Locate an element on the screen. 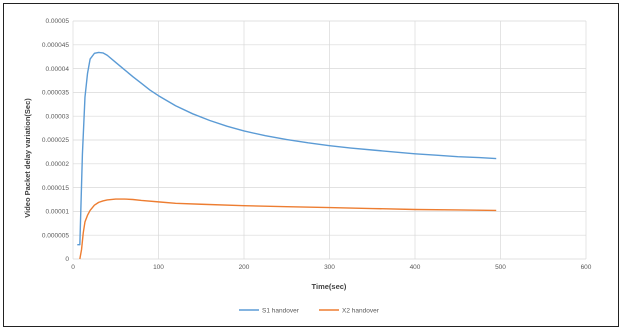  x-tick-label: 300 is located at coordinates (329, 267).